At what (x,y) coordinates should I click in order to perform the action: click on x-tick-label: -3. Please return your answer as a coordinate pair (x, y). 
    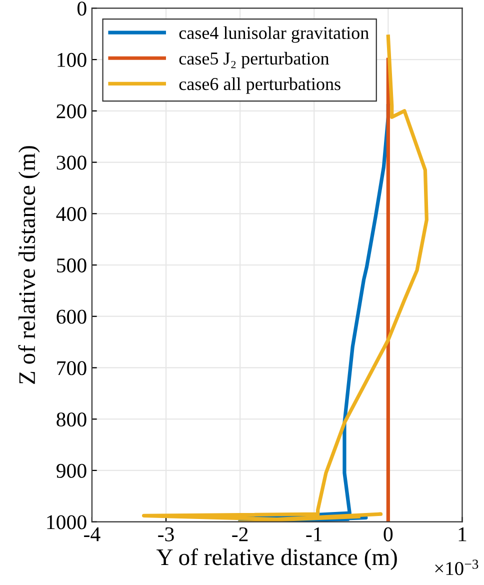
    Looking at the image, I should click on (166, 534).